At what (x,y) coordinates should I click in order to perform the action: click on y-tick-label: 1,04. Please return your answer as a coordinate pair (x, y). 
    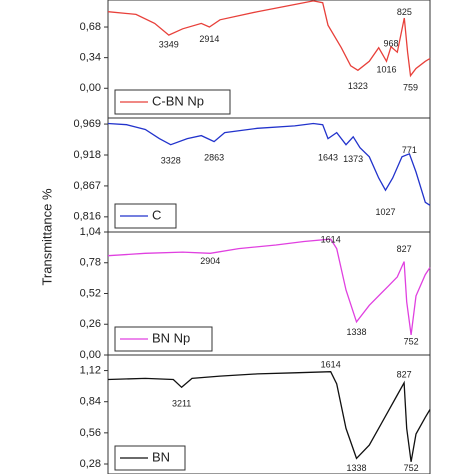
    Looking at the image, I should click on (90, 232).